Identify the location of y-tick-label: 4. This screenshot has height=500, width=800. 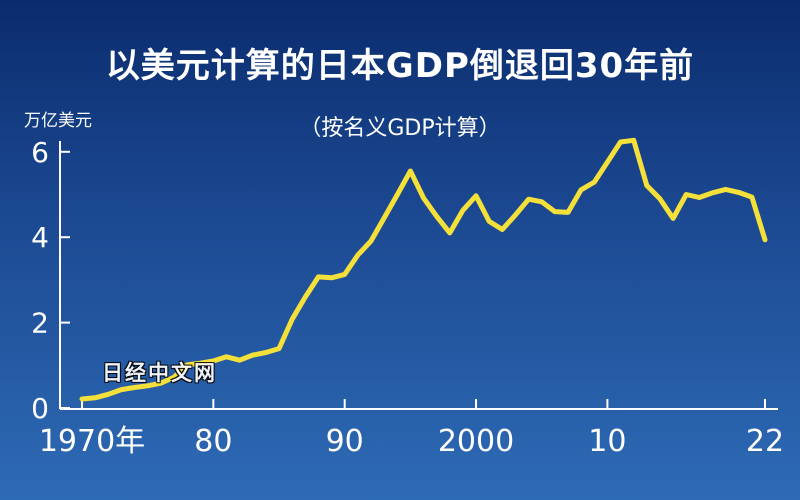
(40, 237).